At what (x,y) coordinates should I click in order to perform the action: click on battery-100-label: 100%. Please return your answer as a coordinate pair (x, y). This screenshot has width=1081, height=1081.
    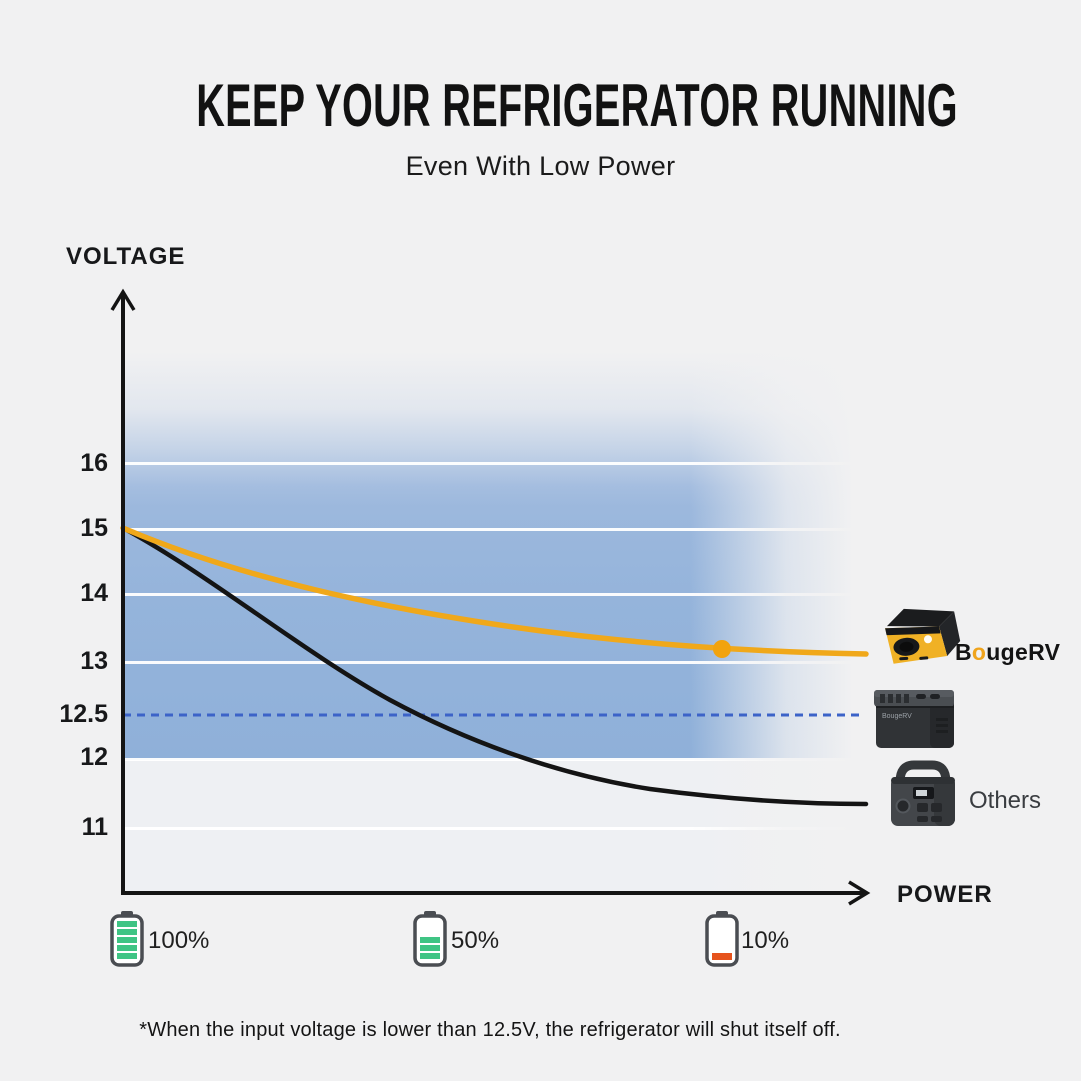
    Looking at the image, I should click on (179, 940).